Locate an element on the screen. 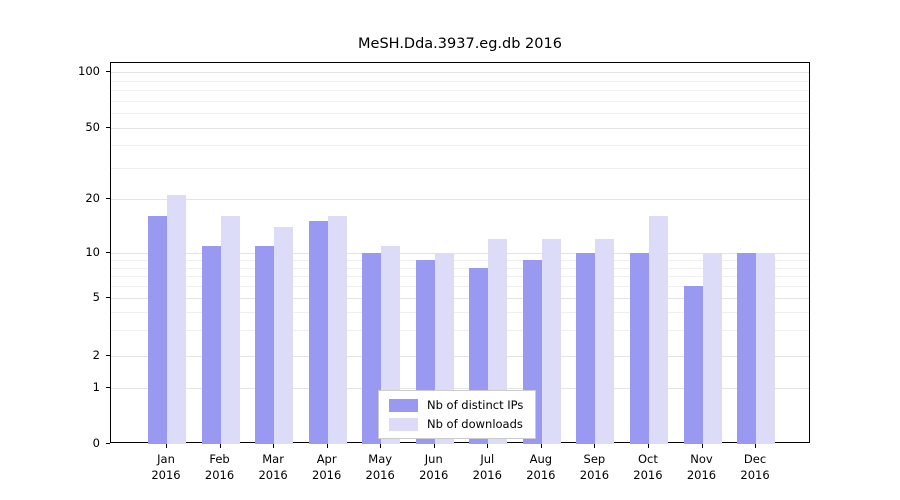 The width and height of the screenshot is (900, 500). x-tick-label-aug: Aug is located at coordinates (541, 459).